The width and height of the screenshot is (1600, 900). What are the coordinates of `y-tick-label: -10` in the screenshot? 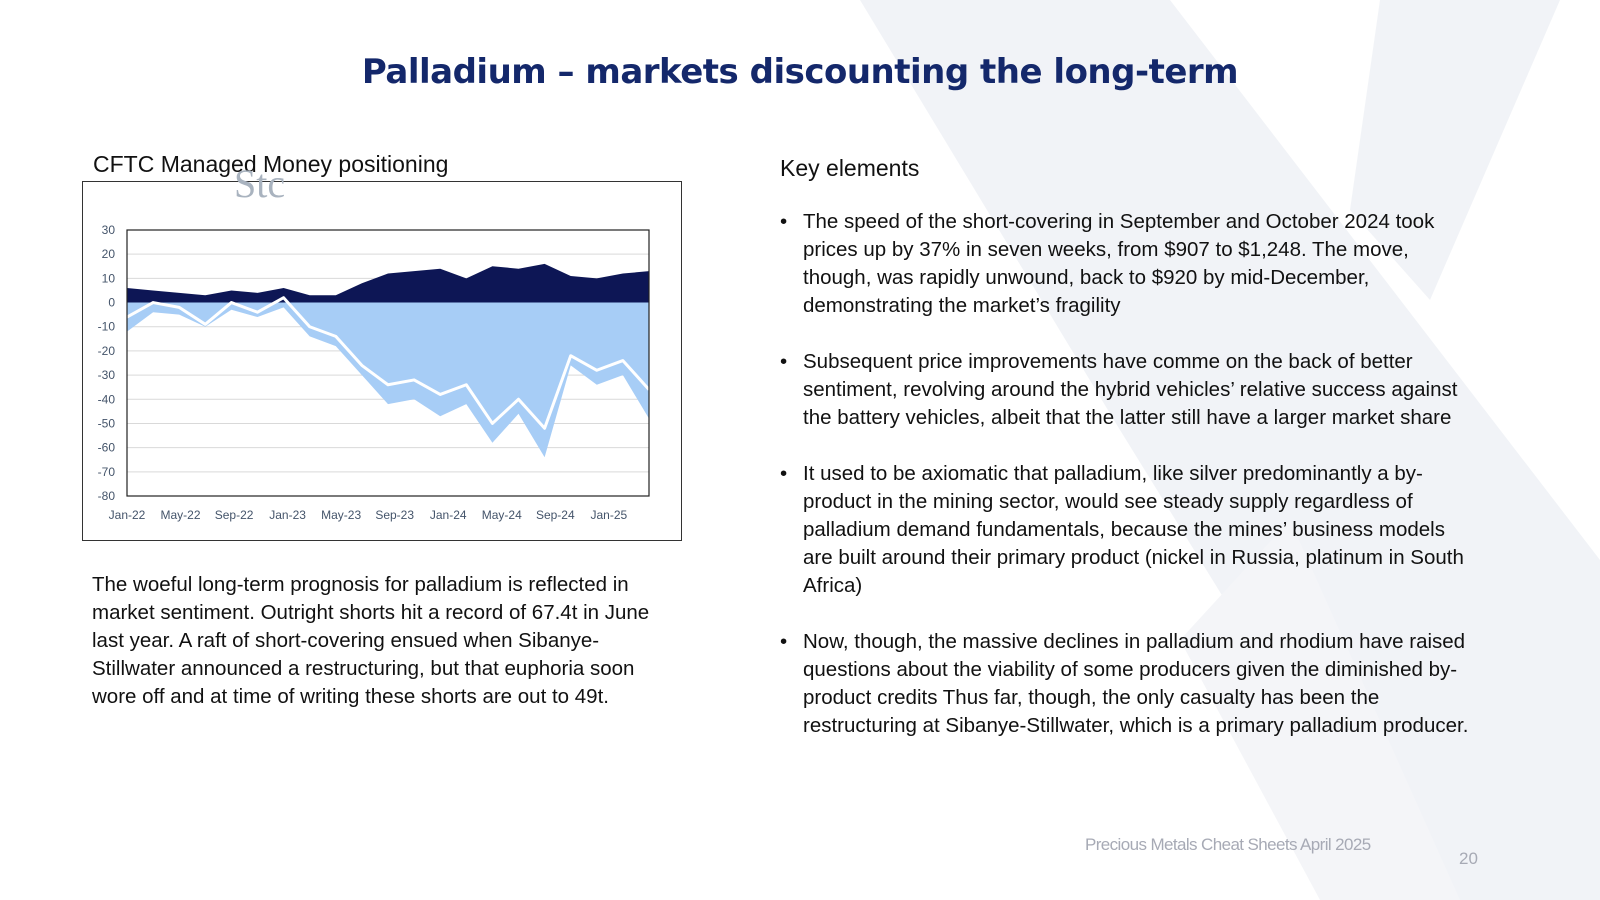 It's located at (107, 327).